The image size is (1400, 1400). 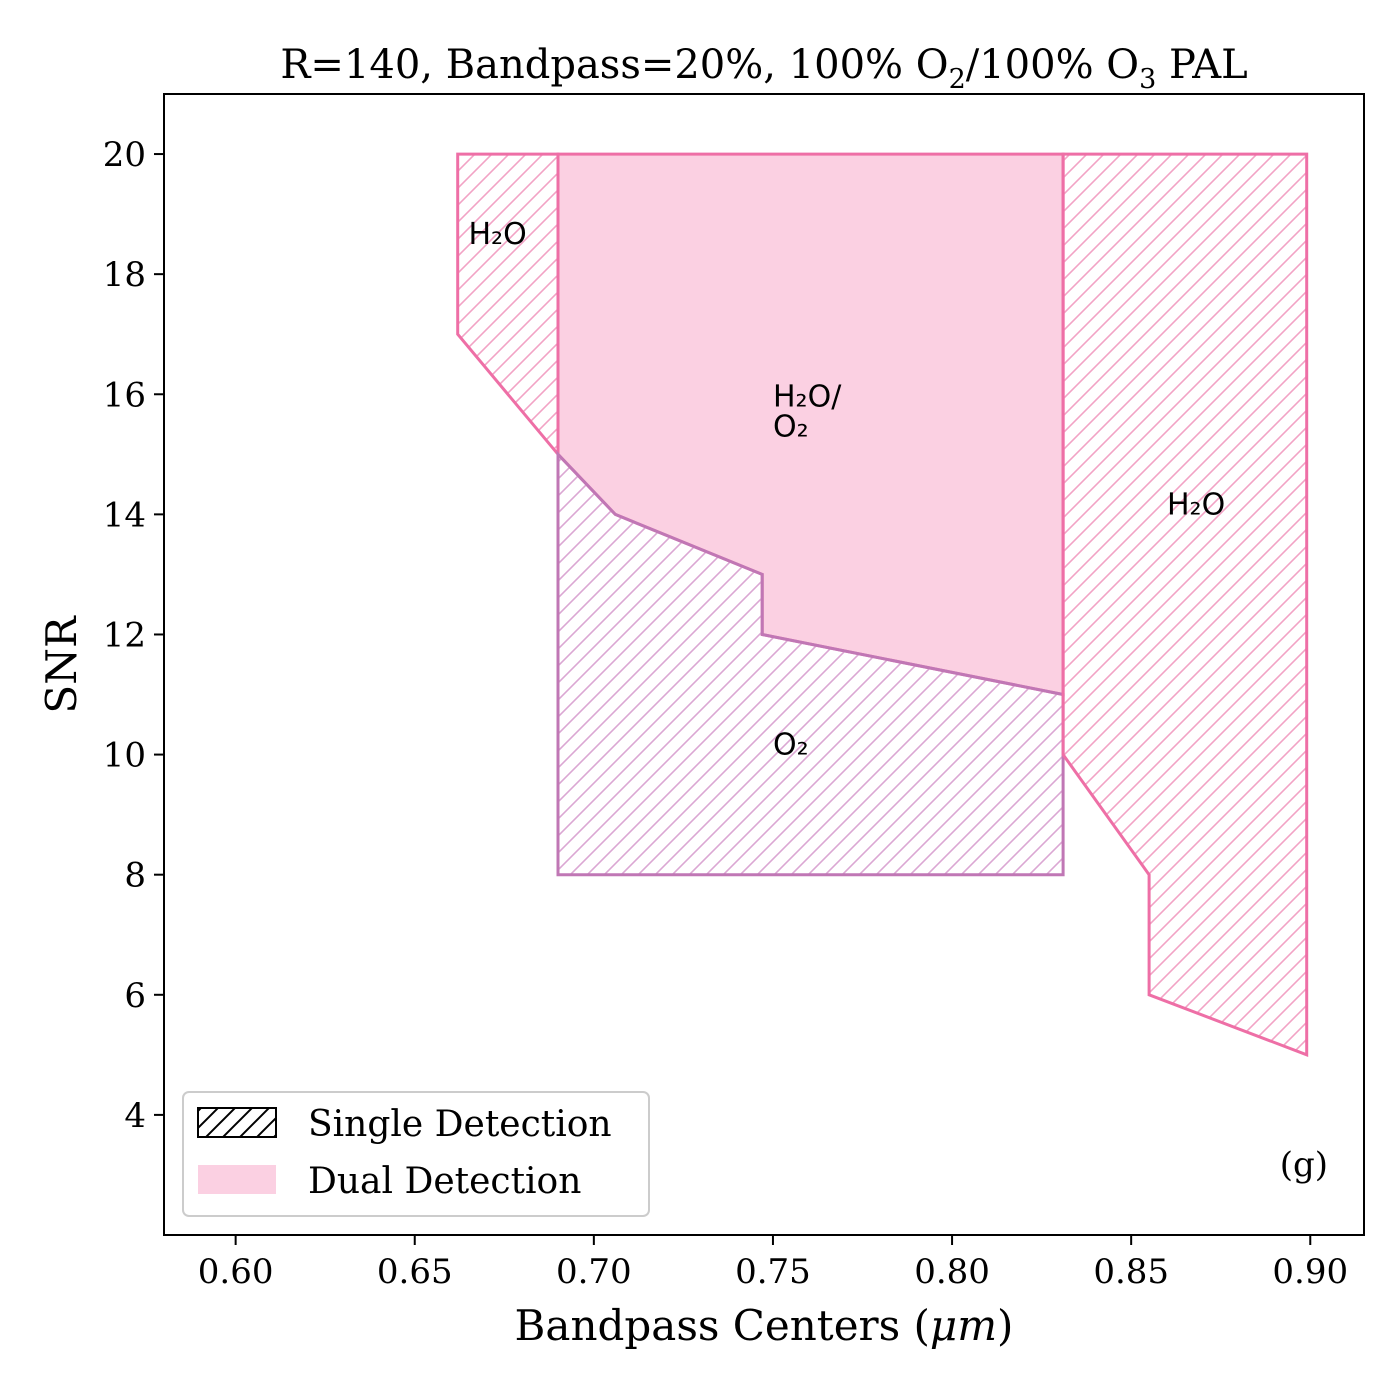 What do you see at coordinates (124, 756) in the screenshot?
I see `y-tick-label: 10` at bounding box center [124, 756].